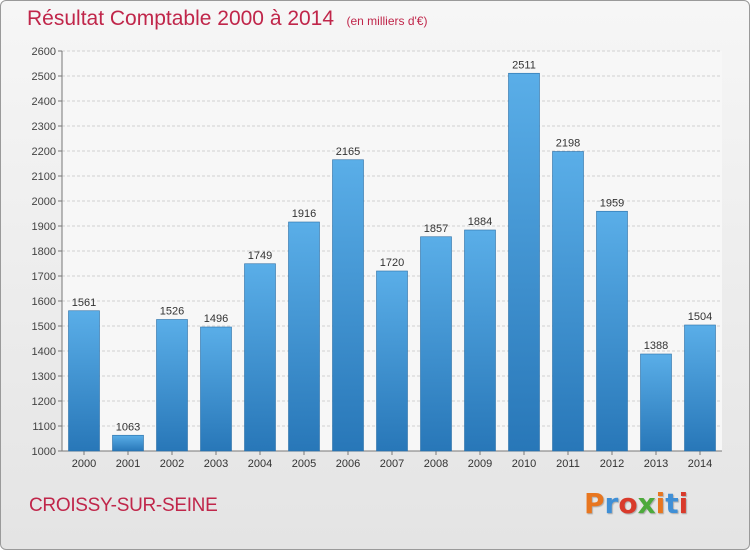 The width and height of the screenshot is (750, 550). Describe the element at coordinates (348, 152) in the screenshot. I see `data-label: 2165` at that location.